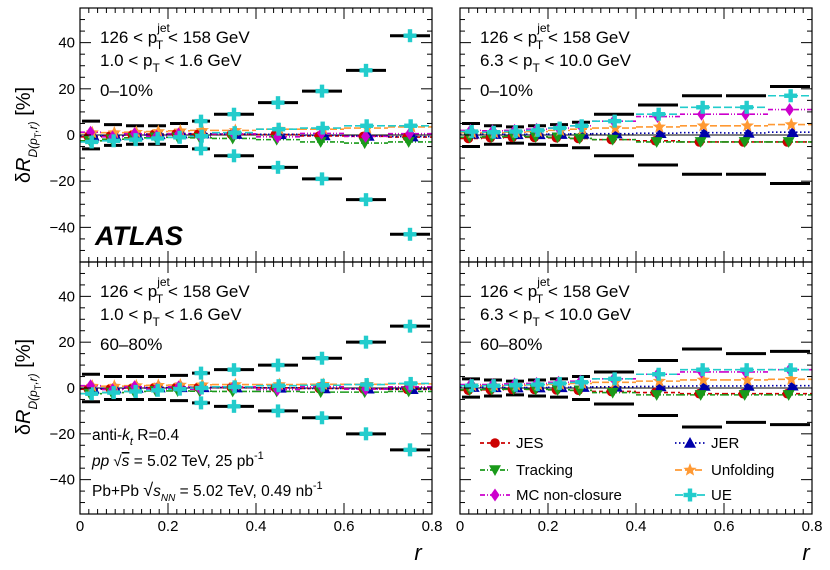 The image size is (830, 570). I want to click on x-axis-title-left: r, so click(418, 552).